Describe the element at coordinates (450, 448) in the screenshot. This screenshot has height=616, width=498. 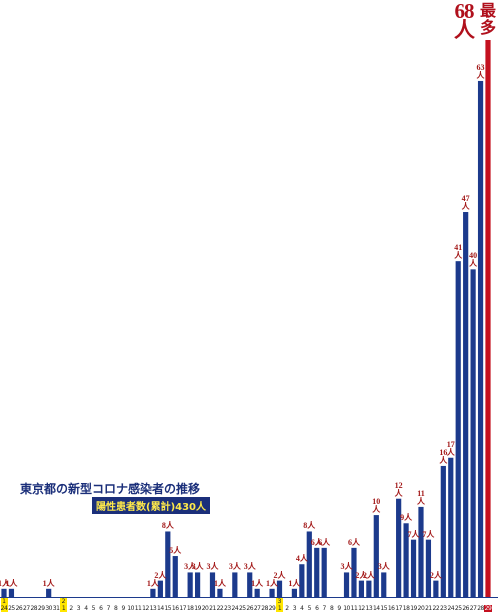
I see `value-label: 17人` at that location.